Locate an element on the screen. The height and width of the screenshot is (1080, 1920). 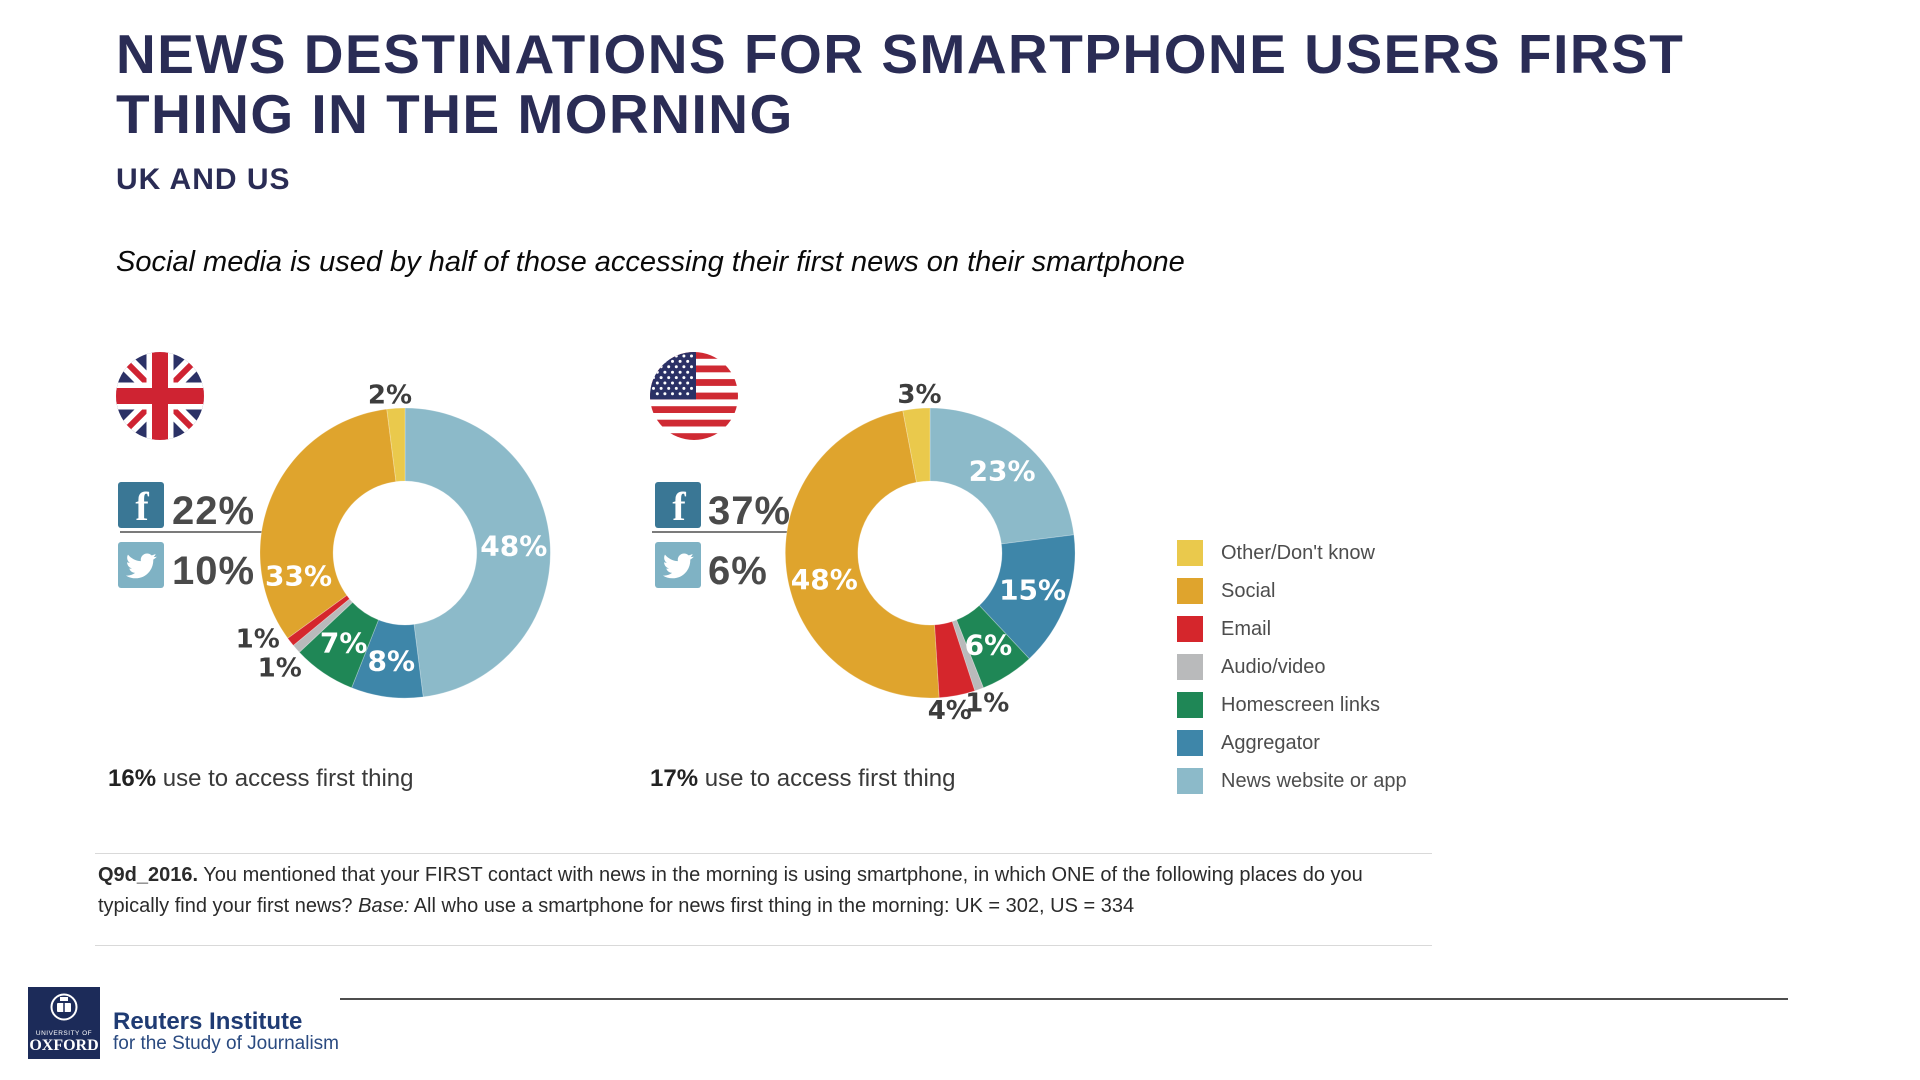
legend-item-other-don-t-know: Other/Don't know is located at coordinates (1292, 553).